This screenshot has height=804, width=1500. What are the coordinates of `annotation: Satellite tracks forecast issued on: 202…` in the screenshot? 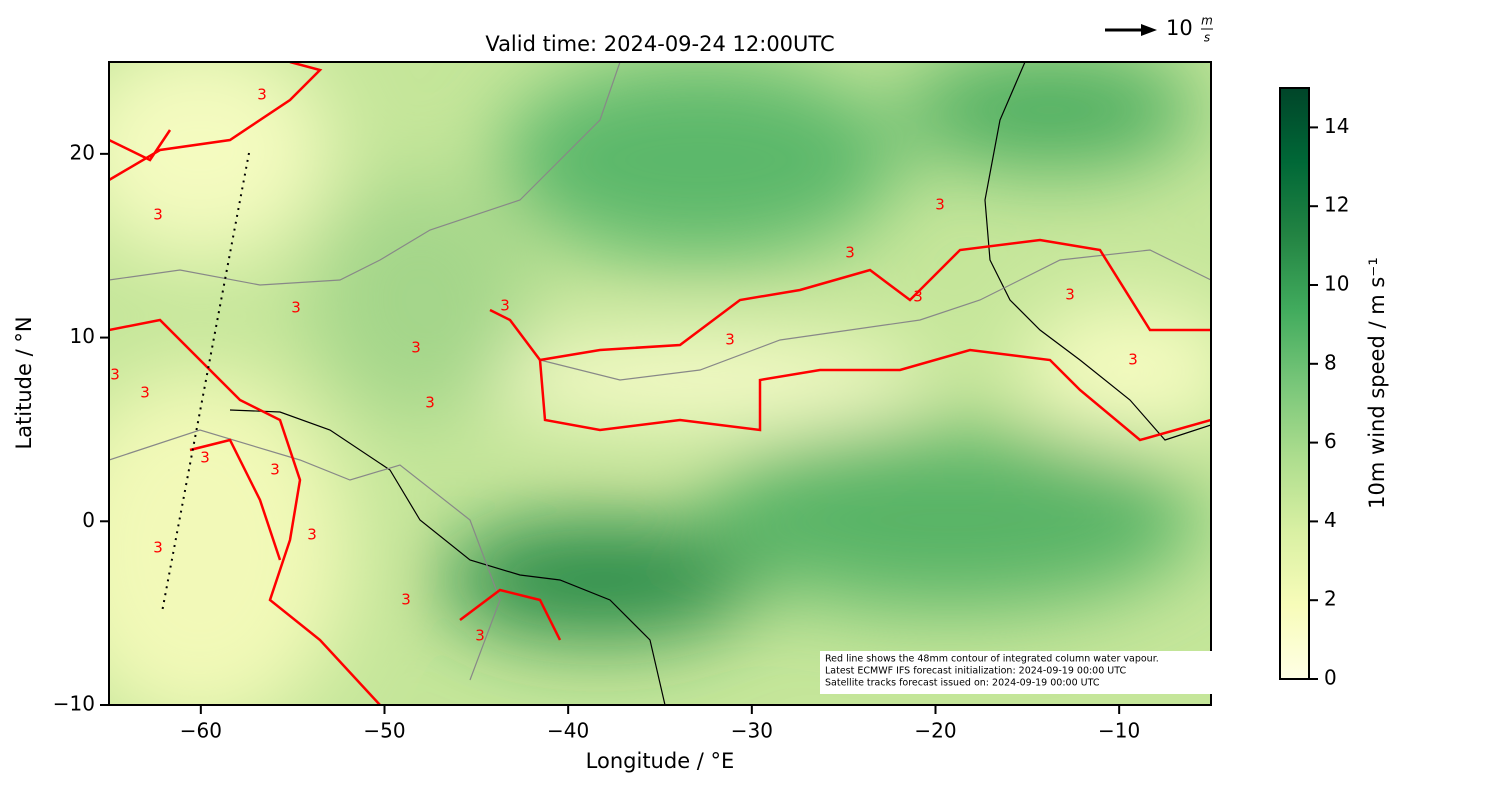 It's located at (962, 683).